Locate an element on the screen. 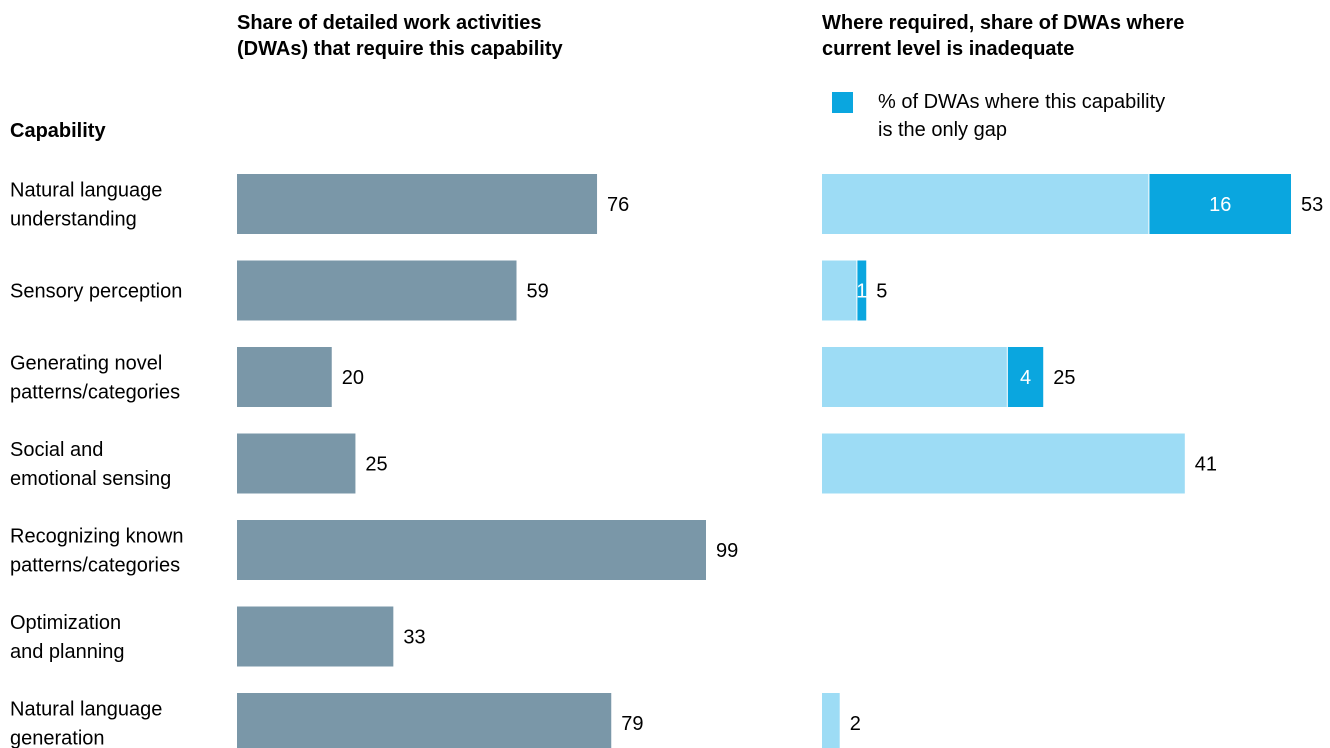  data-label-only-gap: 1 is located at coordinates (861, 292).